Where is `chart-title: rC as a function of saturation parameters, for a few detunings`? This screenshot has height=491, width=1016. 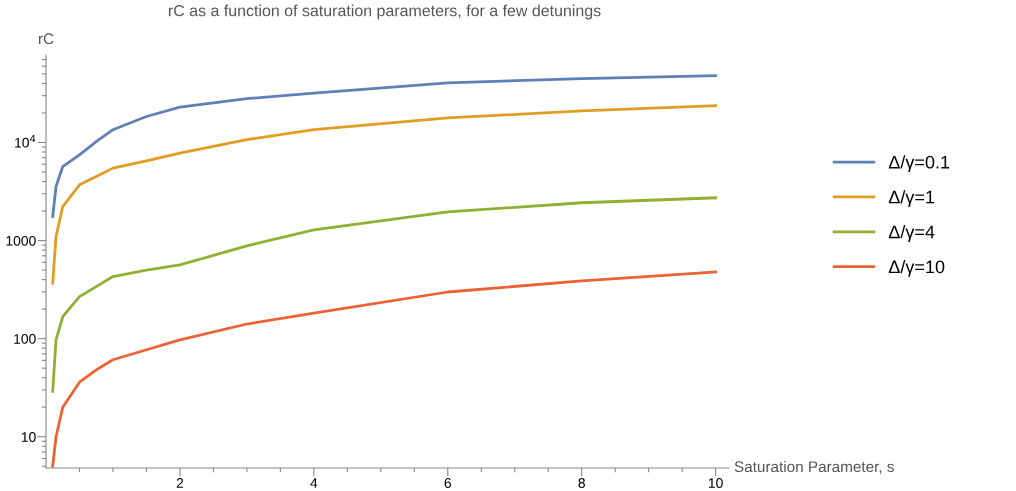
chart-title: rC as a function of saturation parameters, for a few detunings is located at coordinates (384, 12).